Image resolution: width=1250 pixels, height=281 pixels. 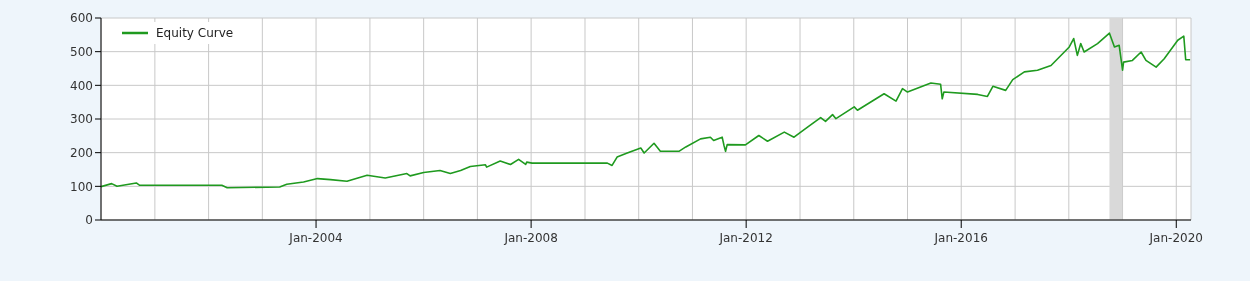 I want to click on y-tick-label: 400, so click(x=81, y=85).